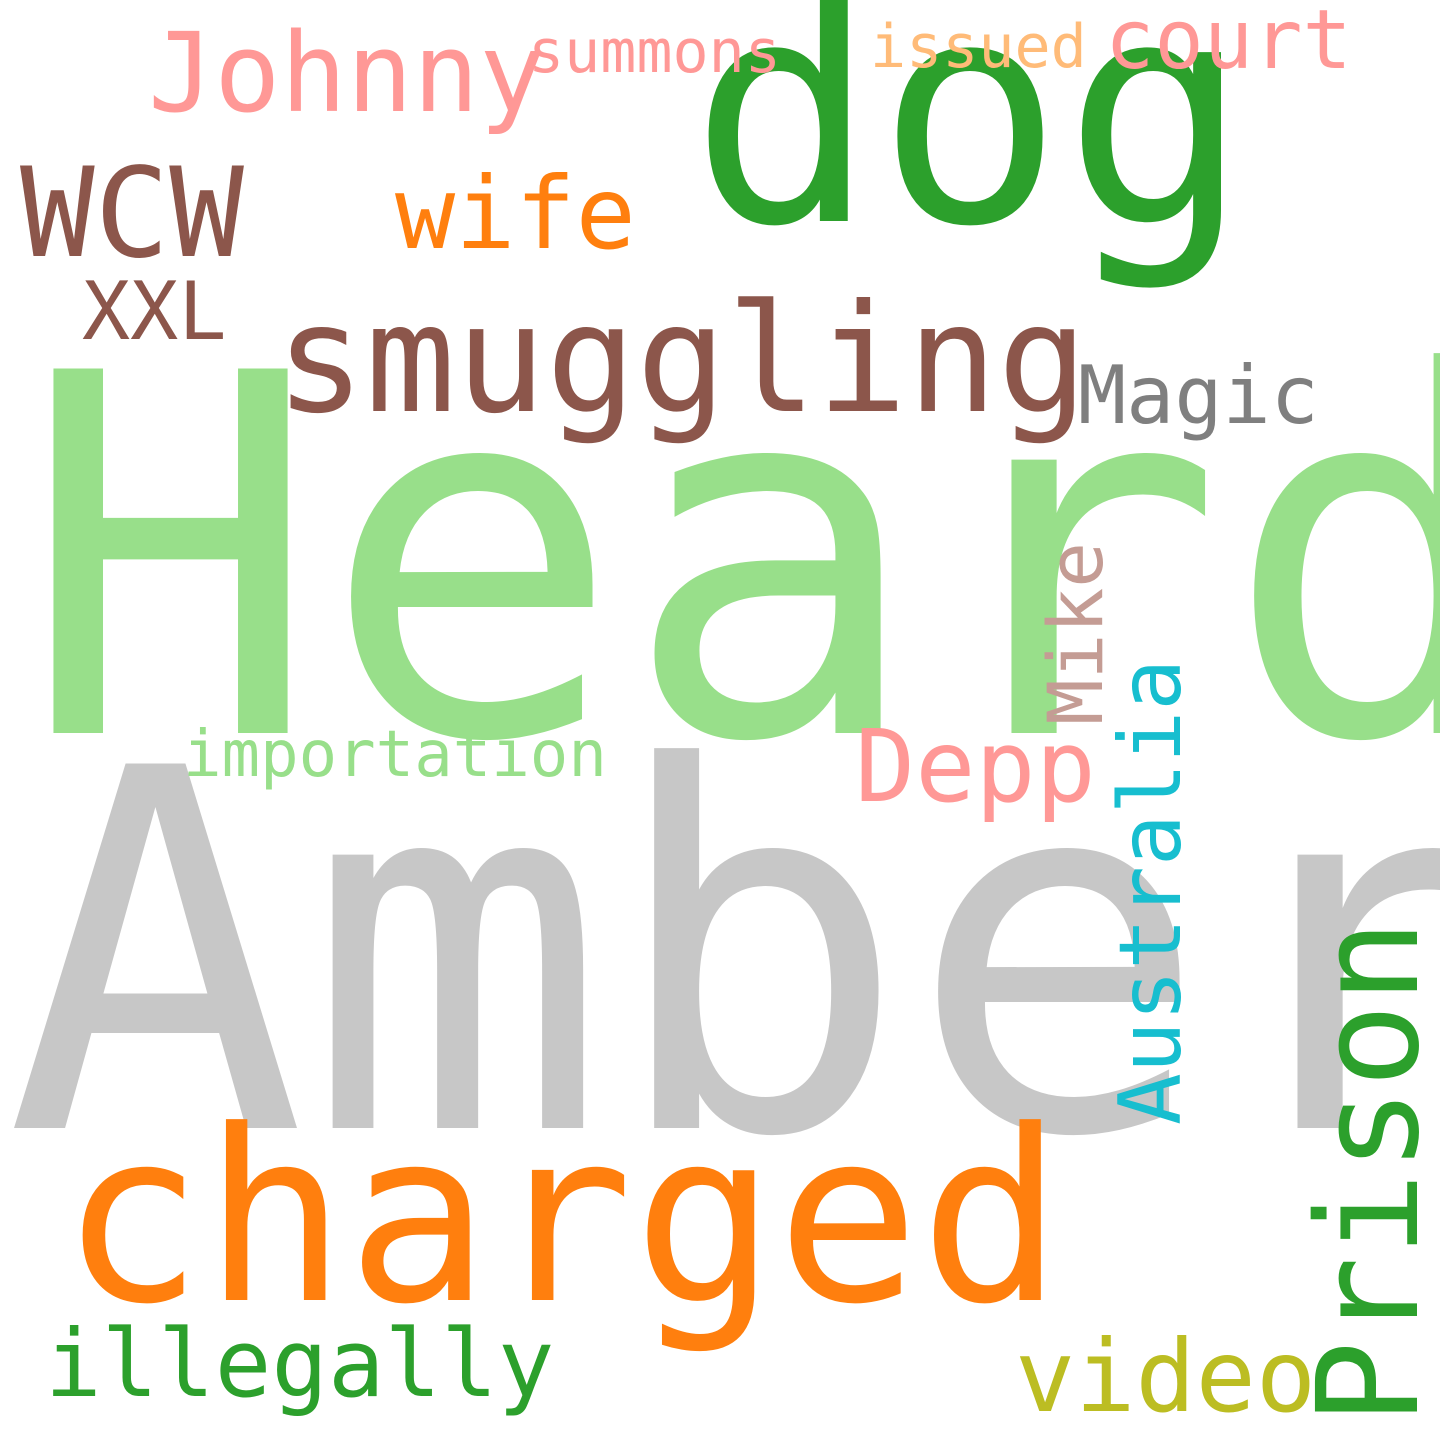 This screenshot has width=1440, height=1440. Describe the element at coordinates (681, 360) in the screenshot. I see `word-smuggling: smuggling` at that location.